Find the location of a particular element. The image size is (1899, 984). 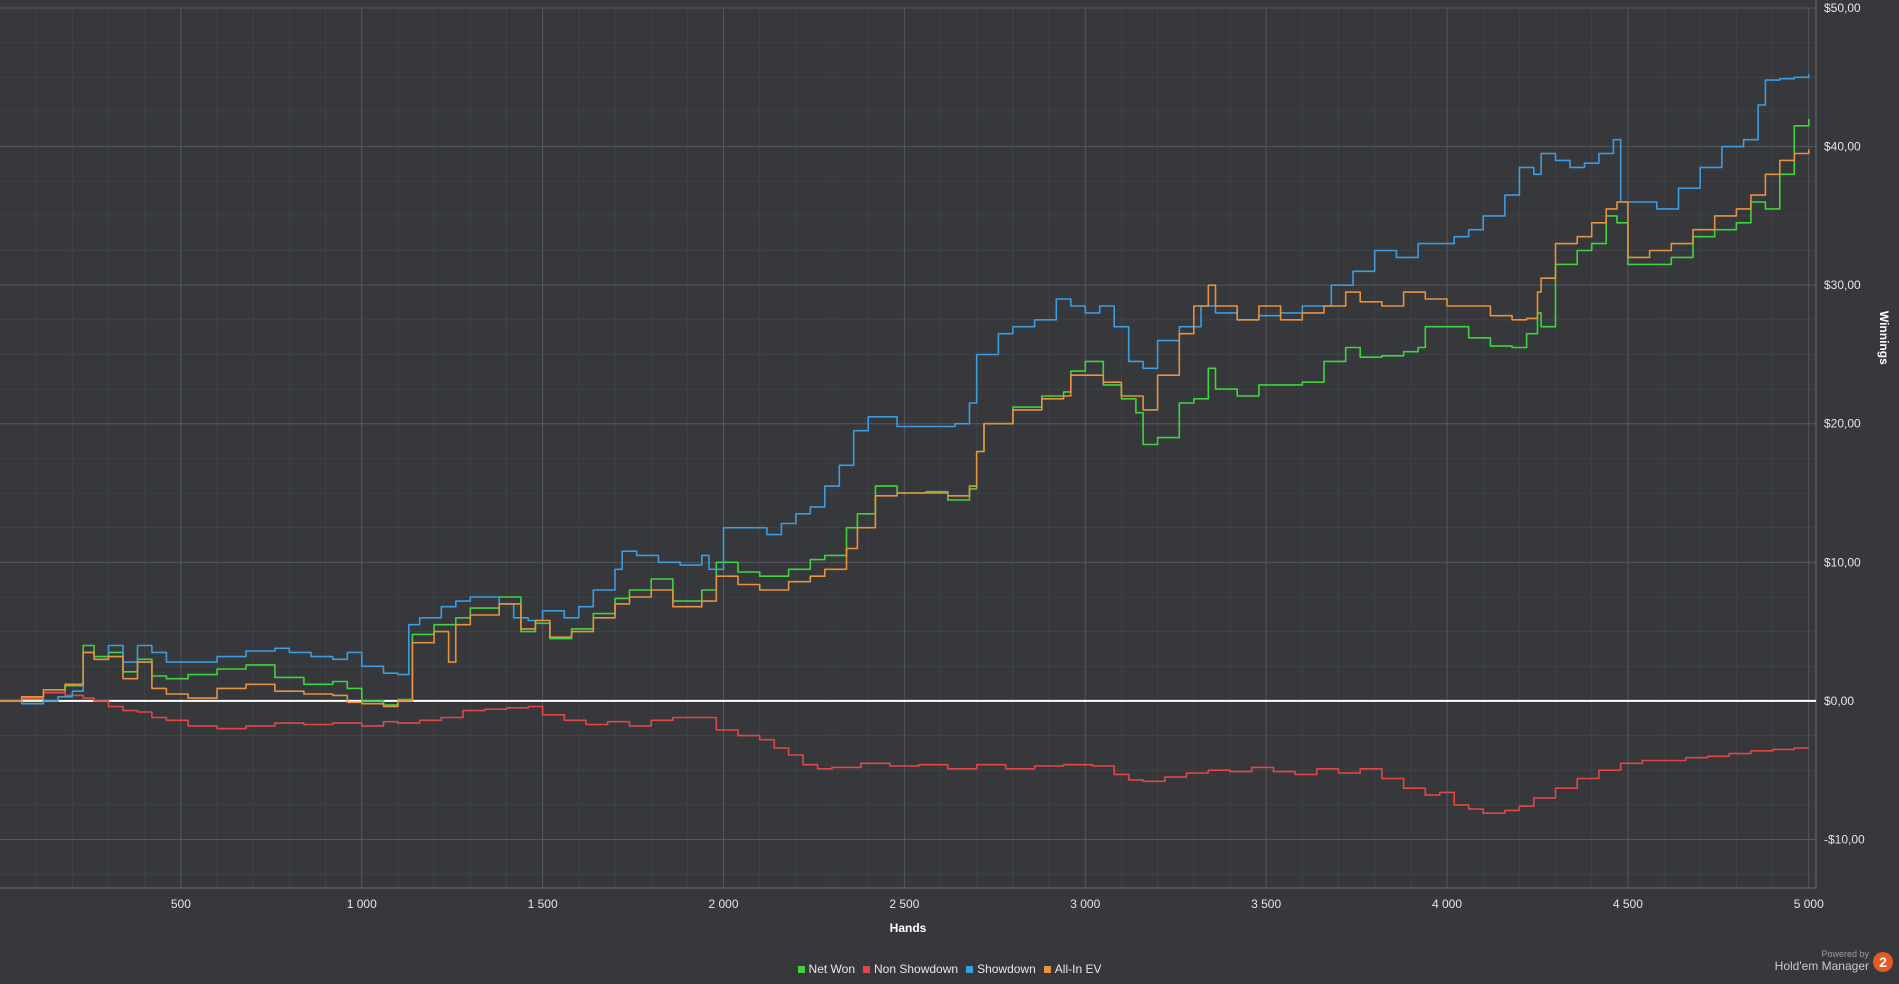

series-line-non-showdown is located at coordinates (904, 752).